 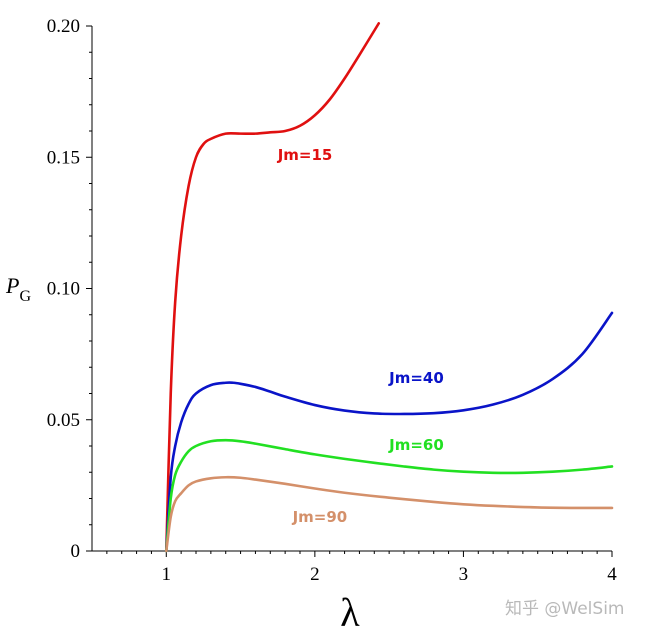 What do you see at coordinates (63, 26) in the screenshot?
I see `y-tick-label: 0.20` at bounding box center [63, 26].